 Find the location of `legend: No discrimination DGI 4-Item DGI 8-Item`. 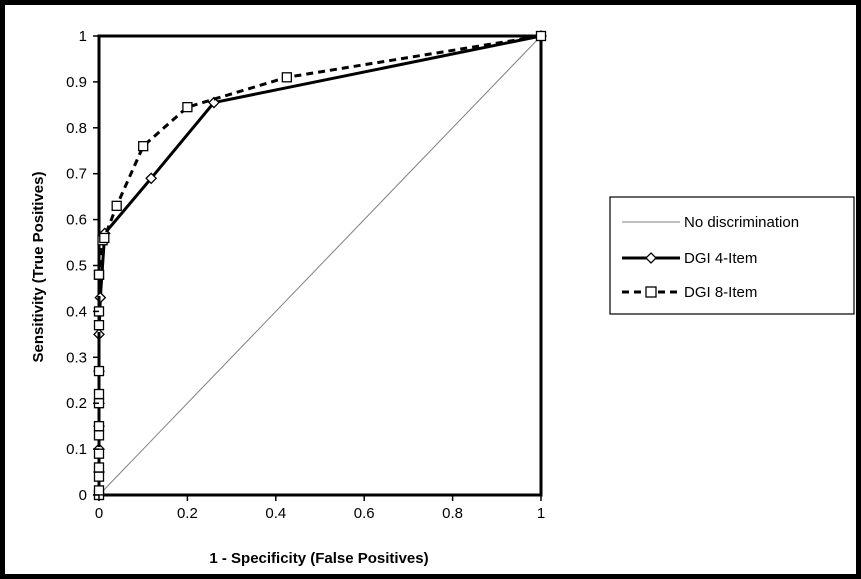

legend: No discrimination DGI 4-Item DGI 8-Item is located at coordinates (732, 255).